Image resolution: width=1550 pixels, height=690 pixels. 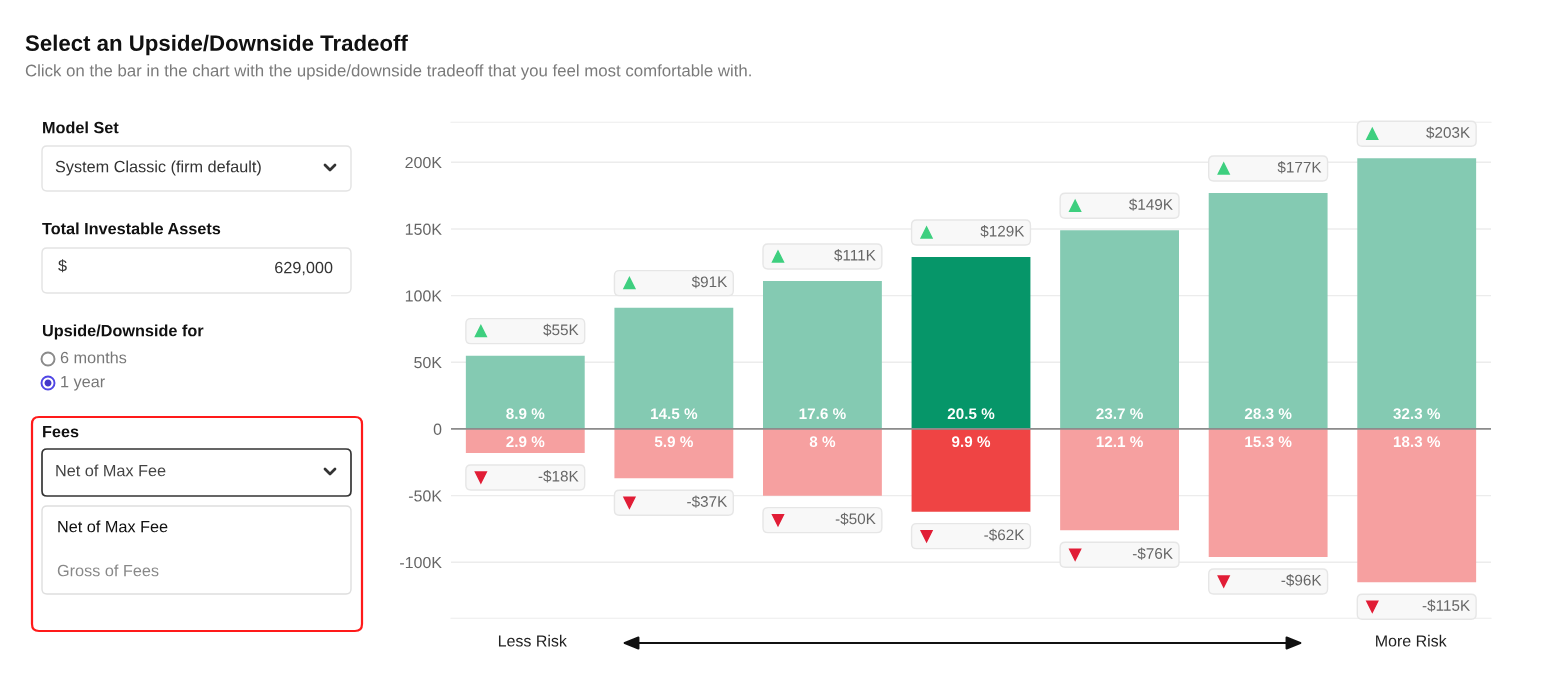 I want to click on data-label: $91K, so click(x=709, y=282).